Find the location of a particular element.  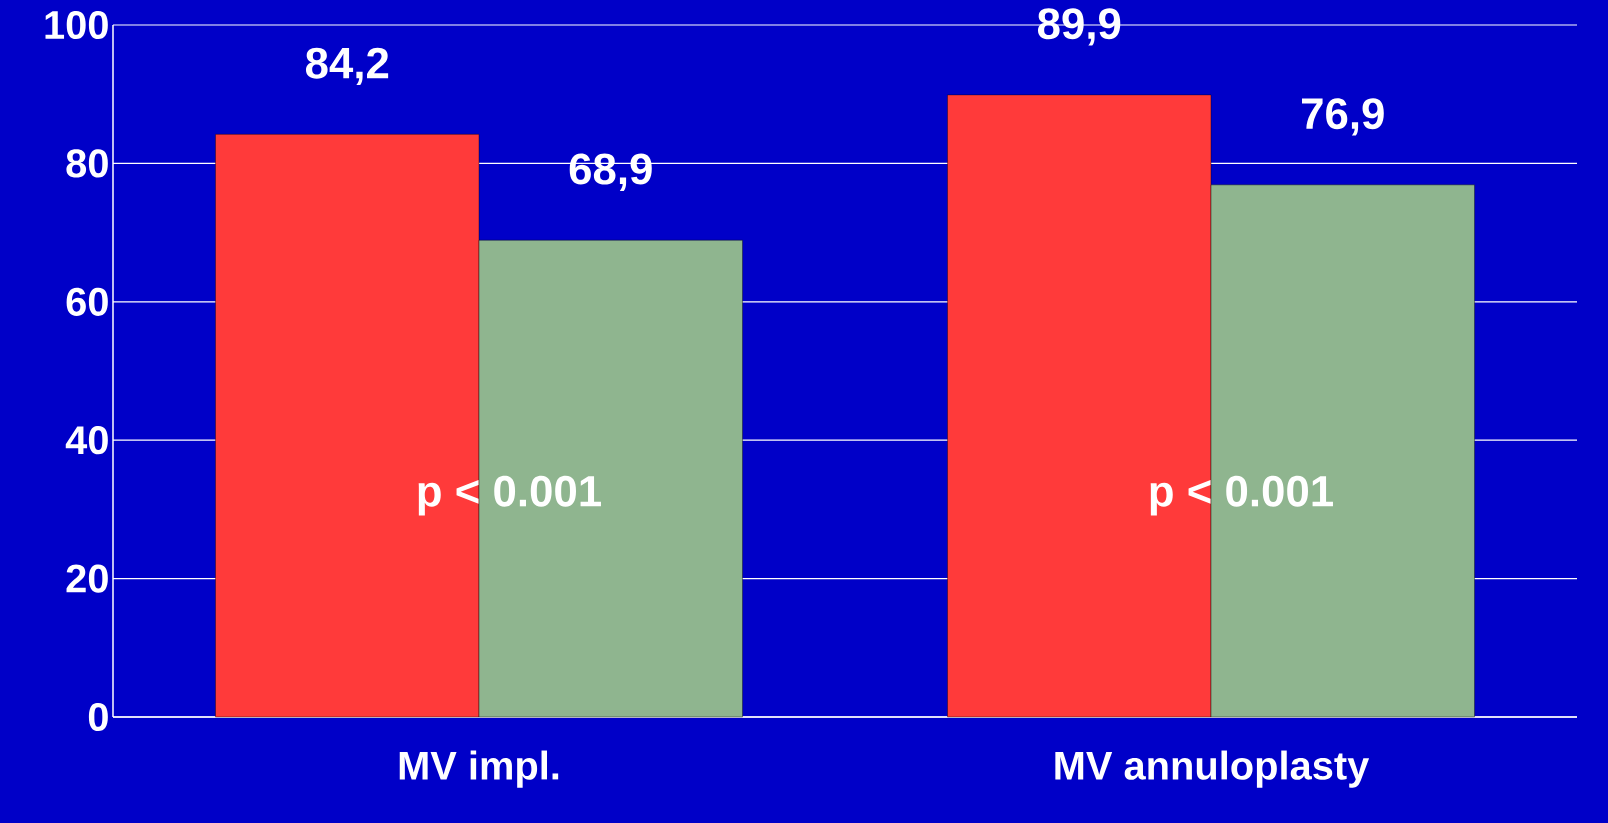

y-tick-label: 40 is located at coordinates (86, 440).